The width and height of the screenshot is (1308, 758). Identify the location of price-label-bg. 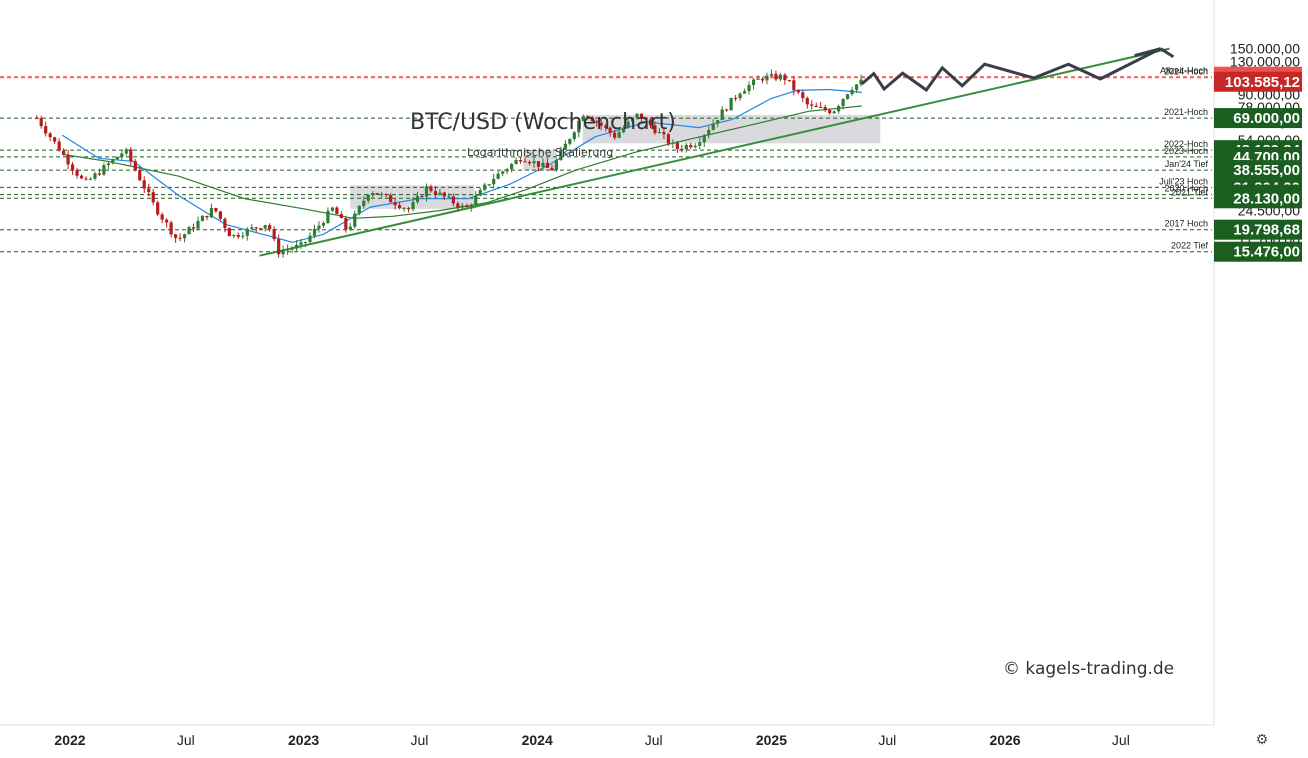
(1258, 229).